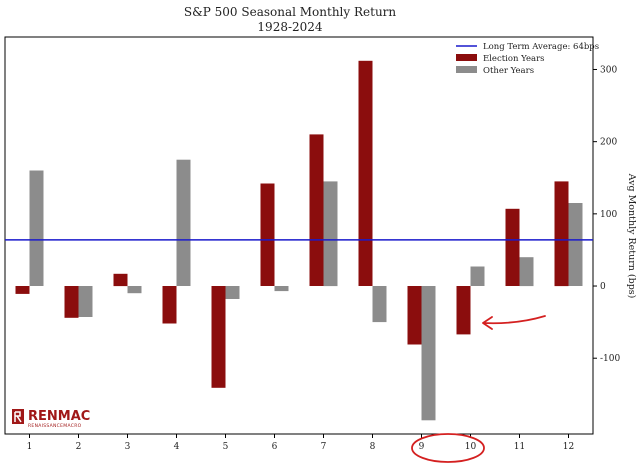 This screenshot has height=471, width=640. I want to click on logo-mark-glyph, so click(18, 417).